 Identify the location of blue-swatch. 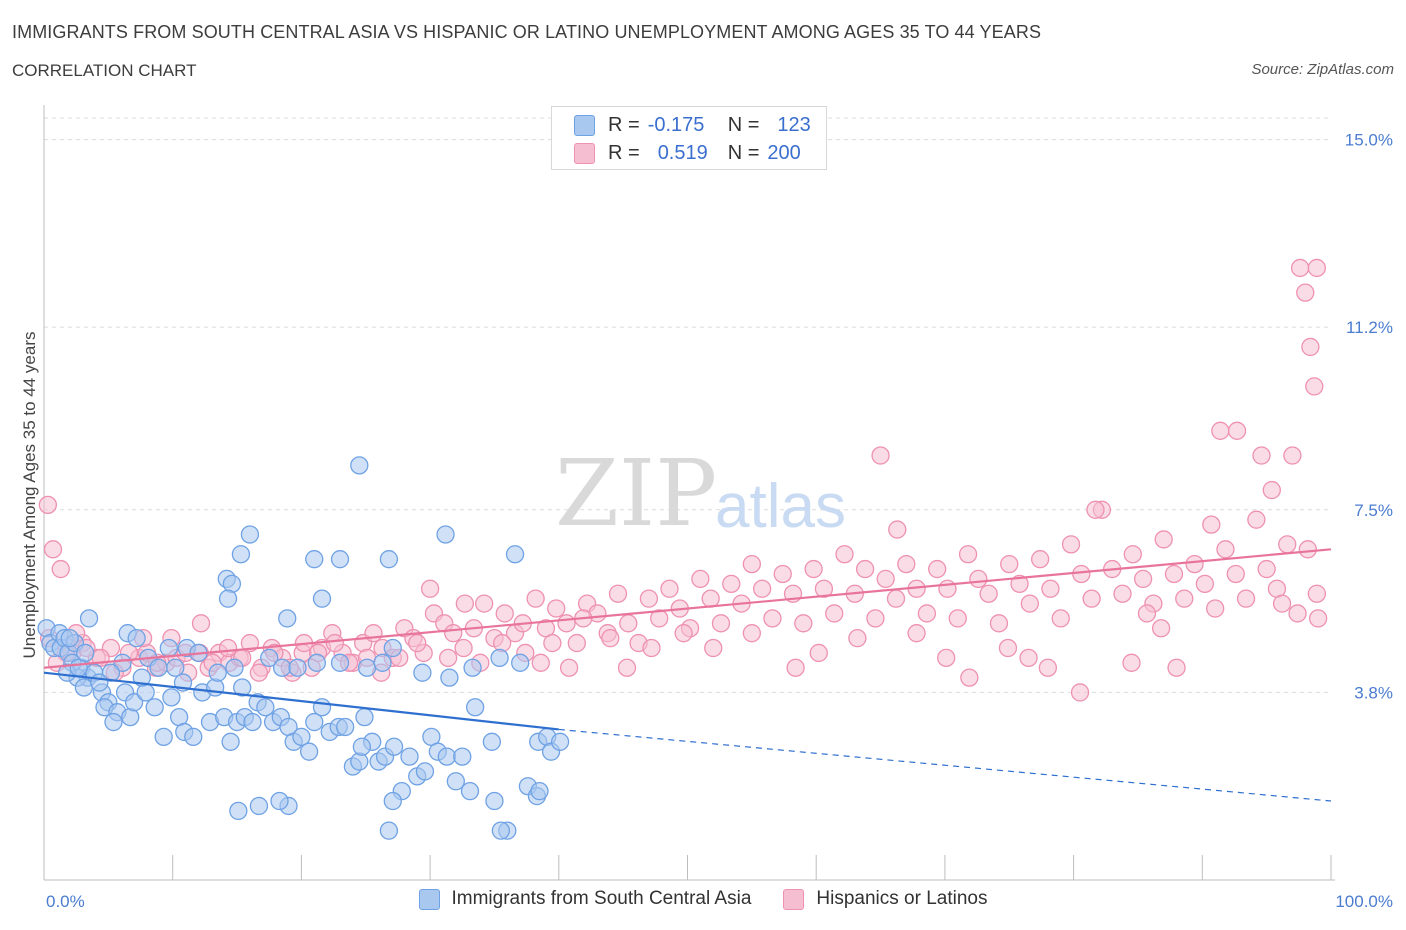
(584, 125).